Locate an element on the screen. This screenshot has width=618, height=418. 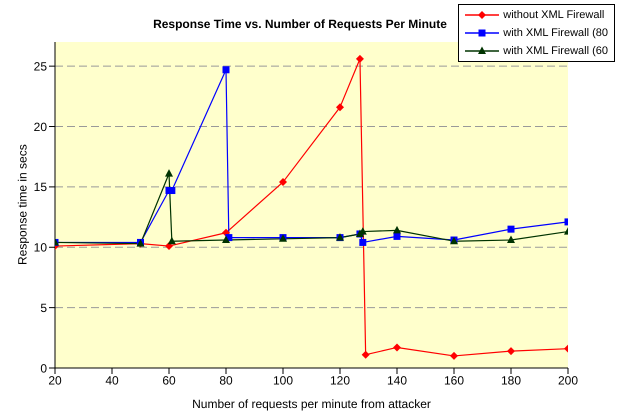
x-tick-label: 160 is located at coordinates (454, 381).